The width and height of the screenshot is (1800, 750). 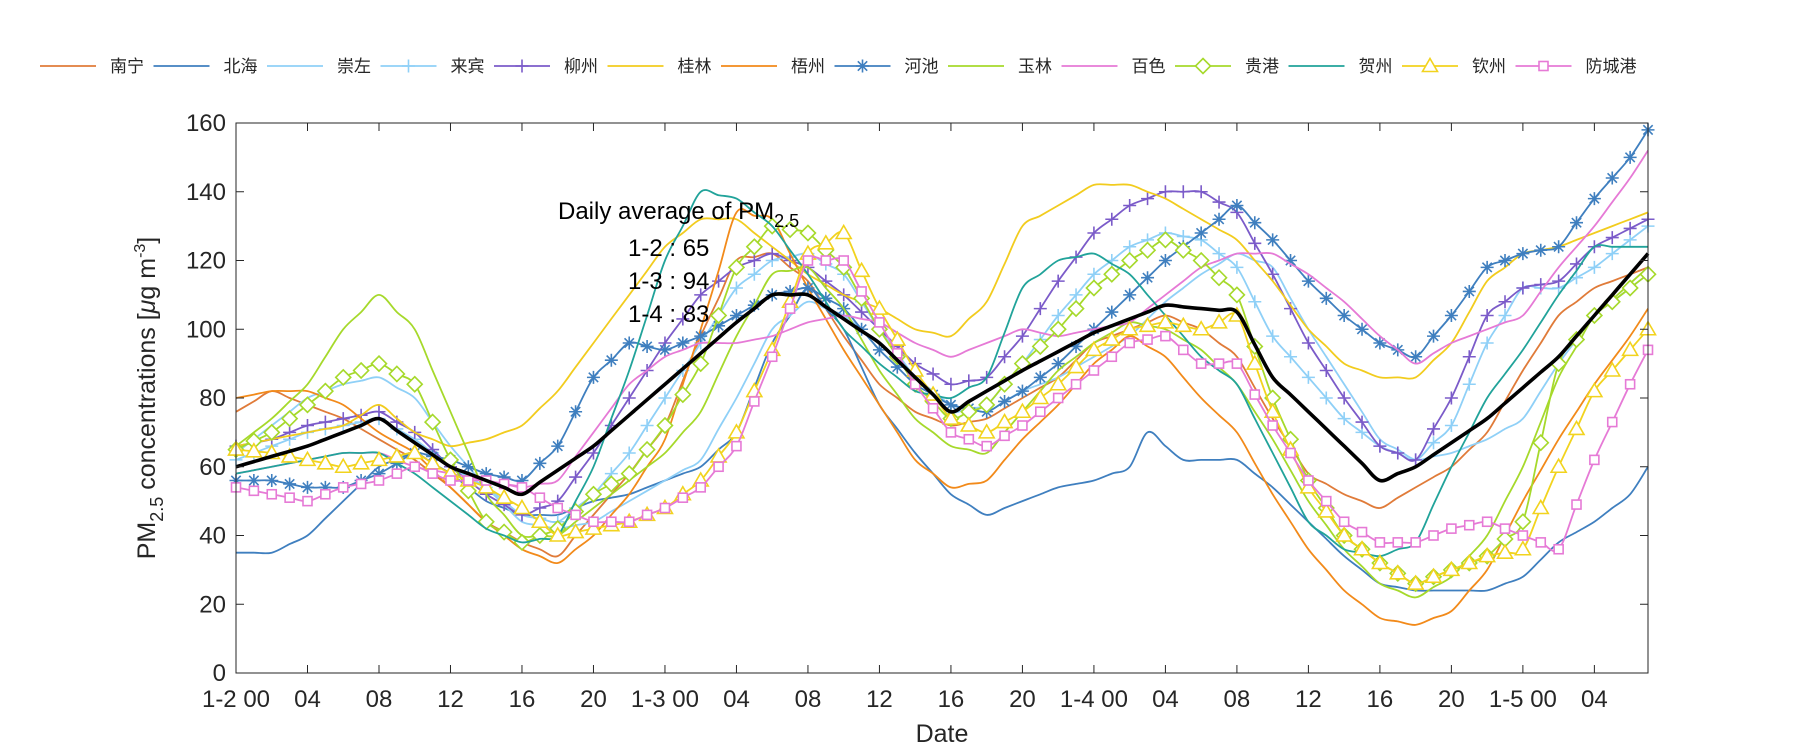 I want to click on legend-item: 来宾, so click(x=432, y=67).